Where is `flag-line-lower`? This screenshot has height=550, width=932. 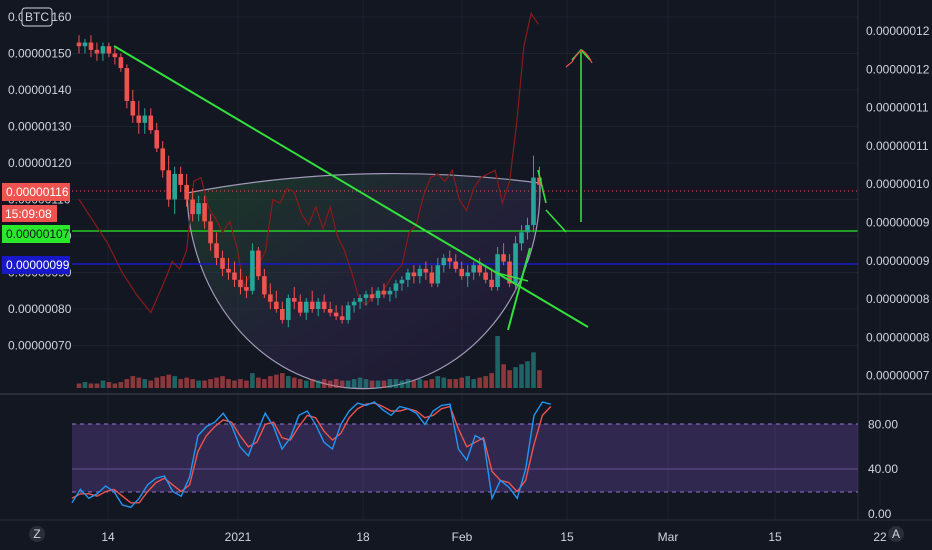
flag-line-lower is located at coordinates (556, 221).